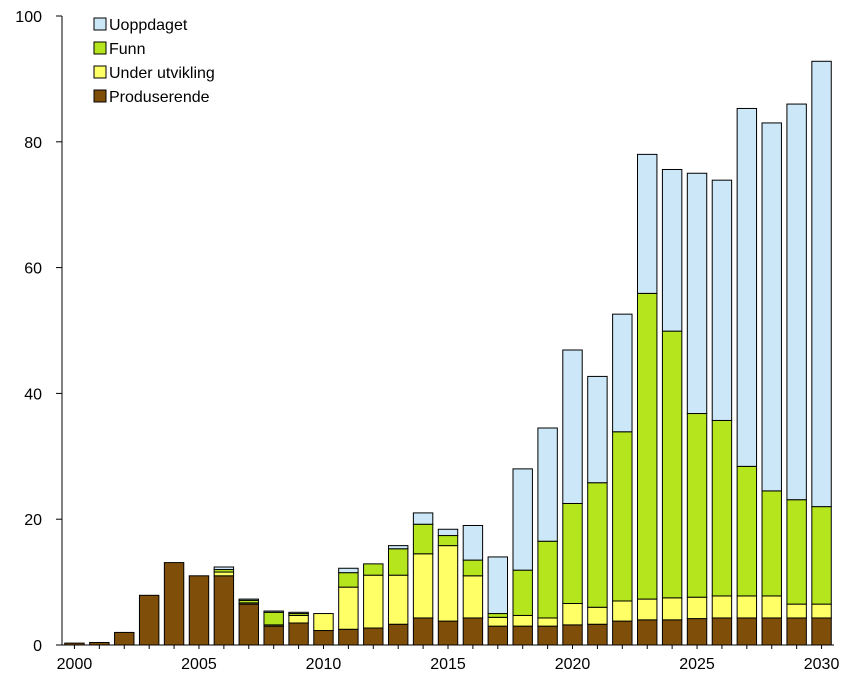  I want to click on bar-2016-uoppdaget, so click(473, 542).